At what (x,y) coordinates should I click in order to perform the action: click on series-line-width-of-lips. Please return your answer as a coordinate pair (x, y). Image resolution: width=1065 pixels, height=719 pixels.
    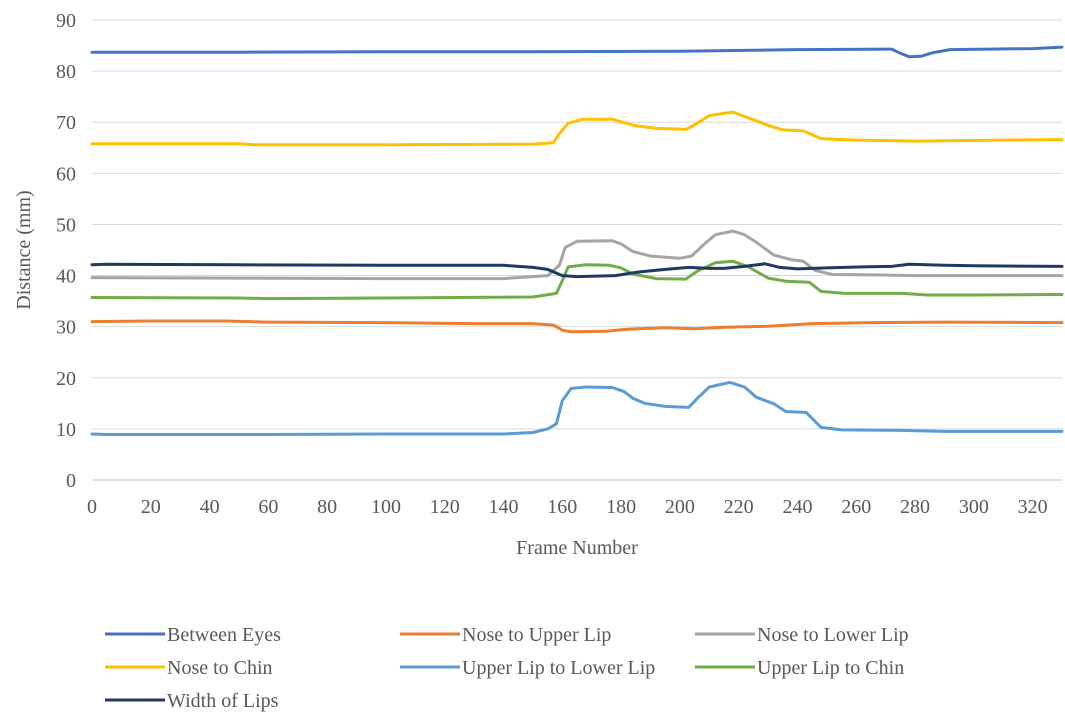
    Looking at the image, I should click on (577, 270).